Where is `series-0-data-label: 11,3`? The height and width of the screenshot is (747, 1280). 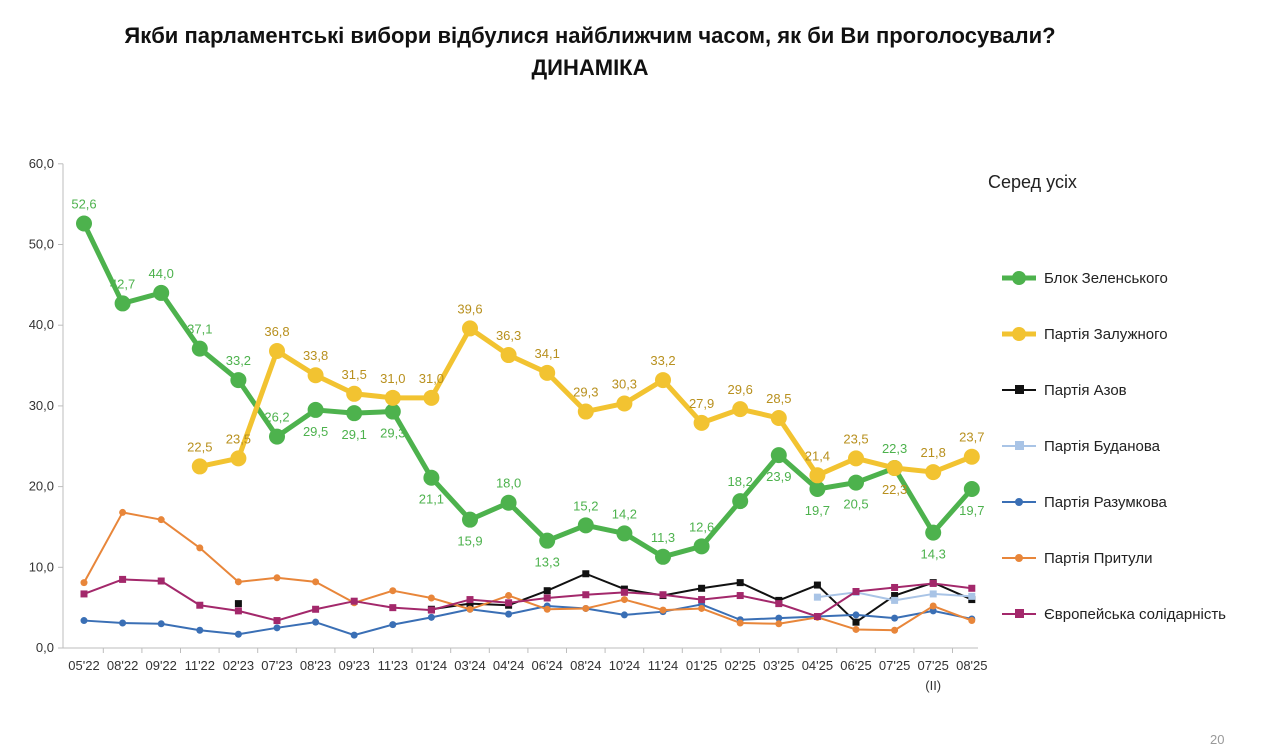
series-0-data-label: 11,3 is located at coordinates (663, 537).